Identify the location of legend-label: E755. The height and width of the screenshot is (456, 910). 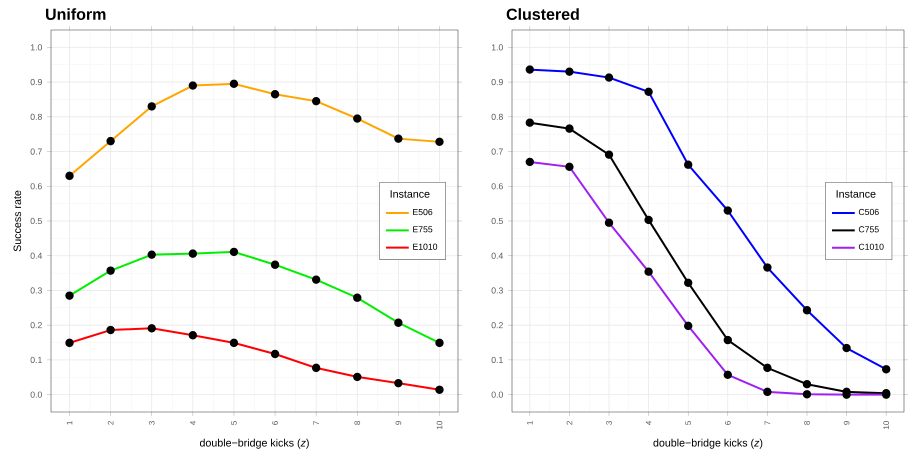
(422, 229).